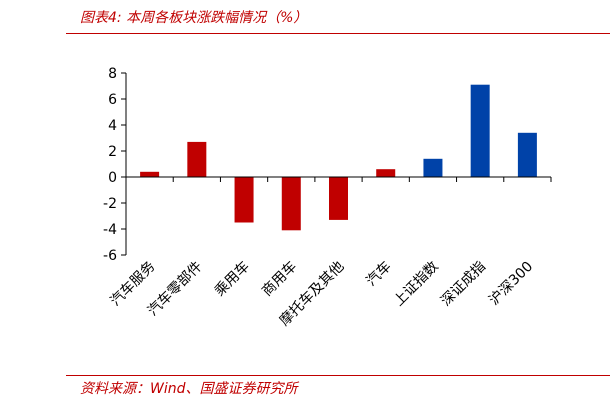 The image size is (611, 408). What do you see at coordinates (189, 389) in the screenshot?
I see `source-note: 资料来源：Wind、国盛证券研究所` at bounding box center [189, 389].